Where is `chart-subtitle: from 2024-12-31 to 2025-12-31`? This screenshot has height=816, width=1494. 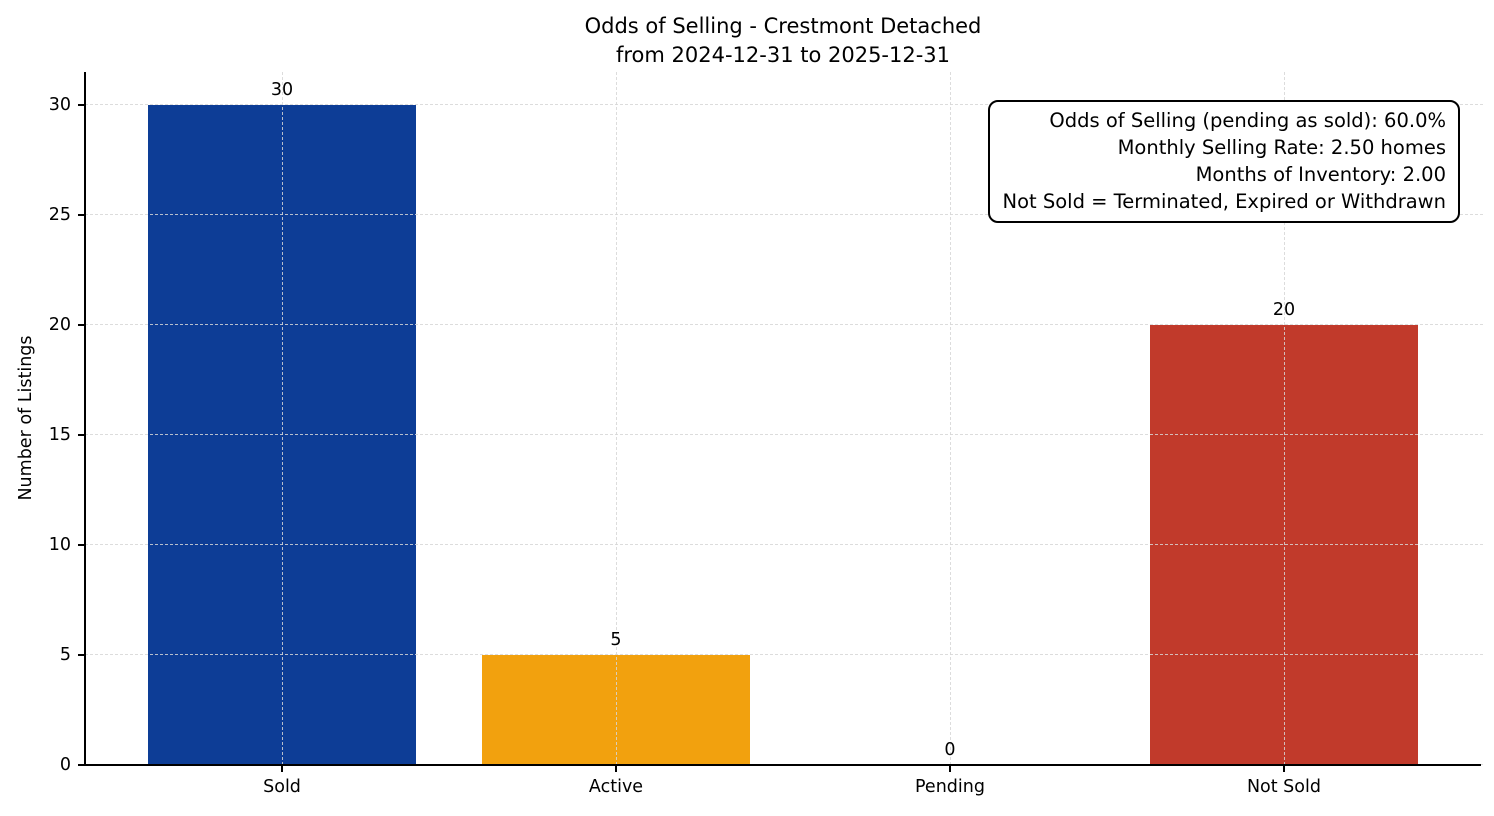 chart-subtitle: from 2024-12-31 to 2025-12-31 is located at coordinates (783, 55).